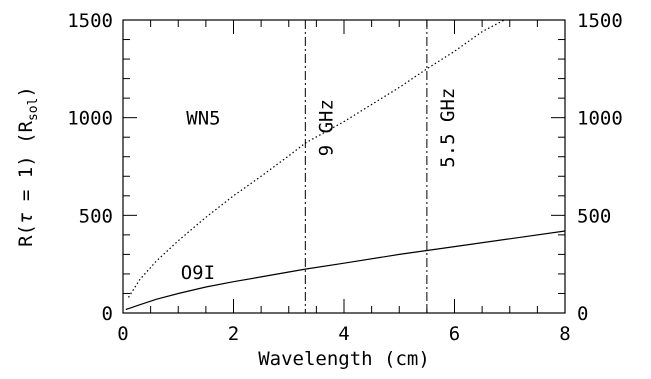 The image size is (651, 379). Describe the element at coordinates (33, 109) in the screenshot. I see `y-label-sub: sol` at that location.